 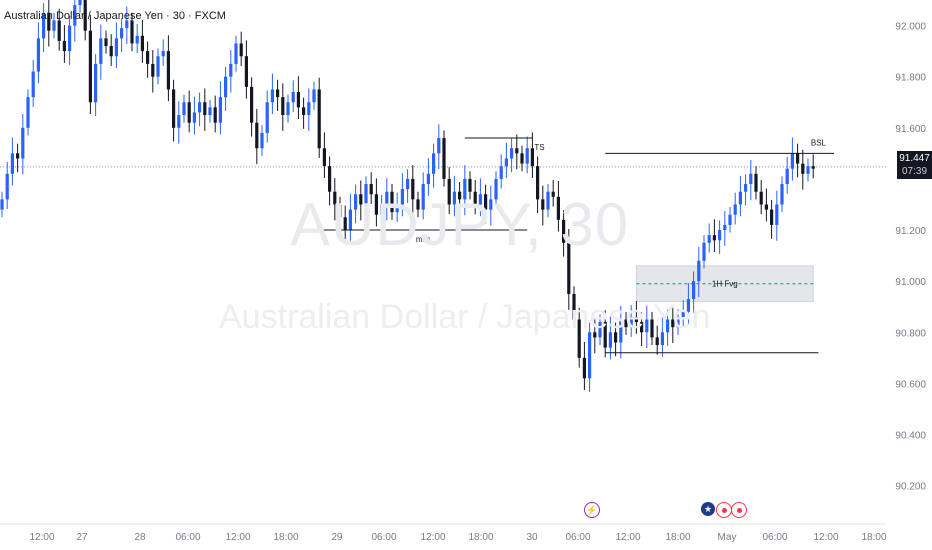 I want to click on fvg-zone, so click(x=724, y=284).